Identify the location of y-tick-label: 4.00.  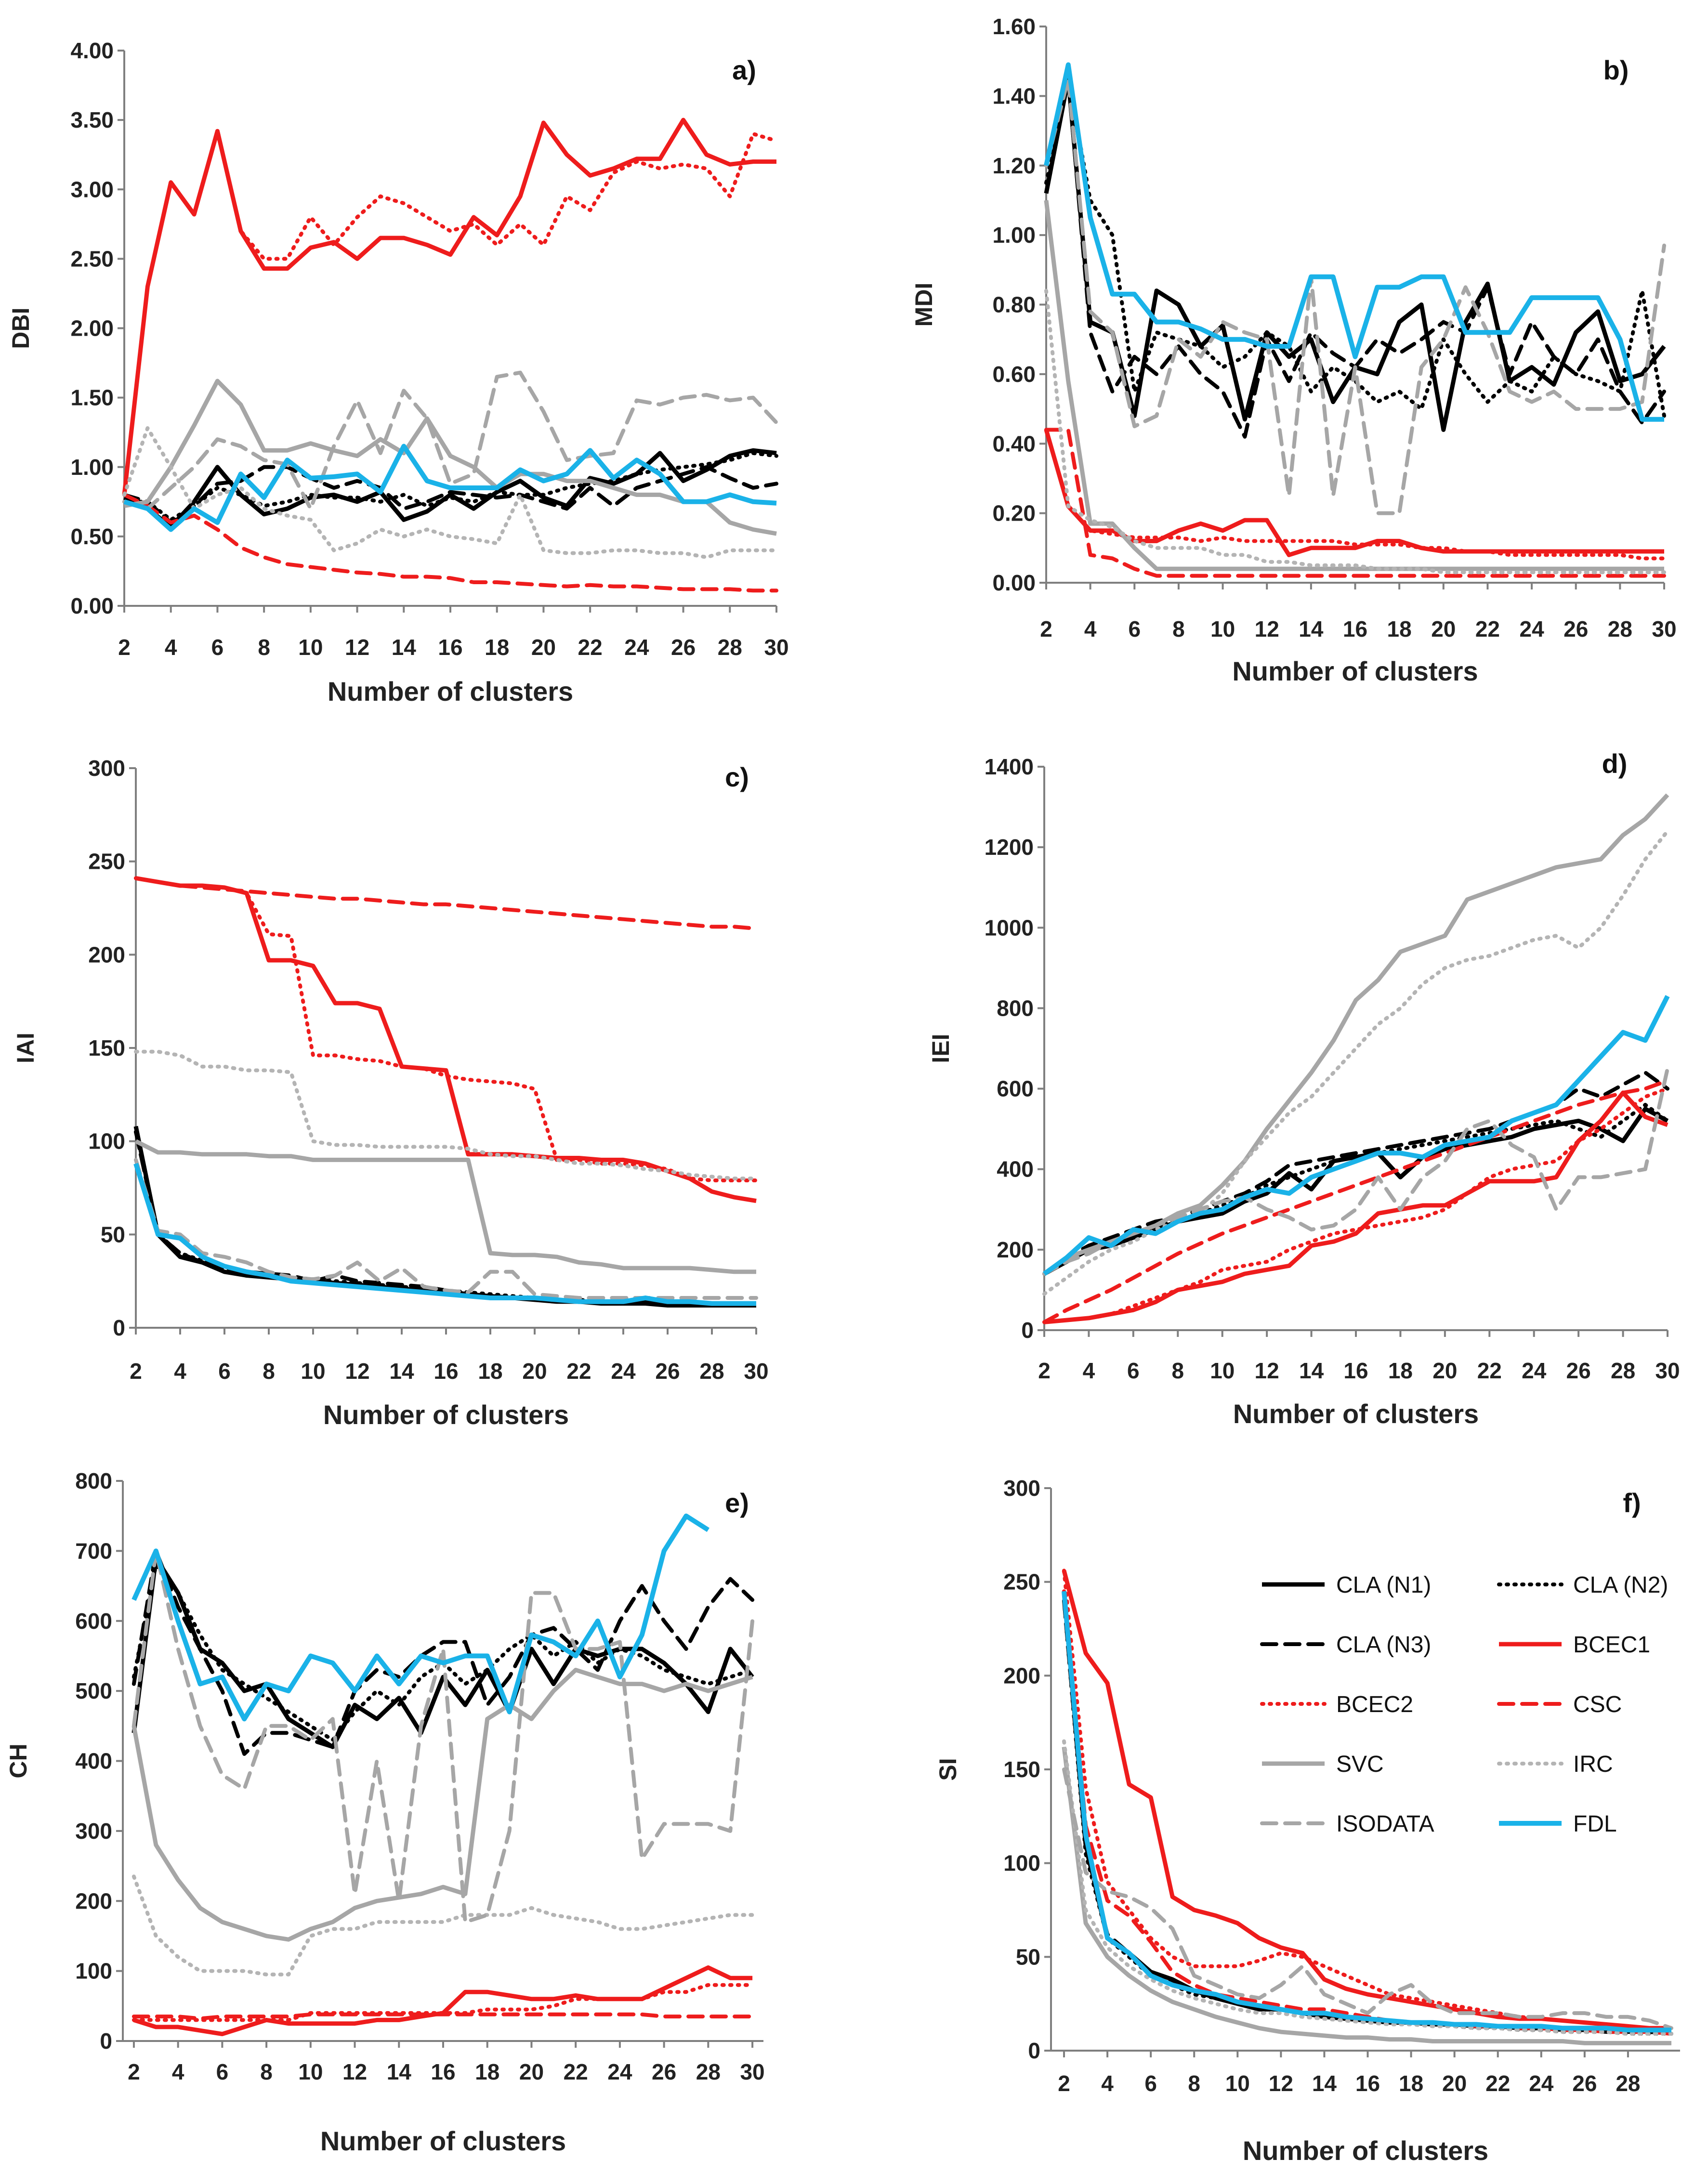
(92, 50).